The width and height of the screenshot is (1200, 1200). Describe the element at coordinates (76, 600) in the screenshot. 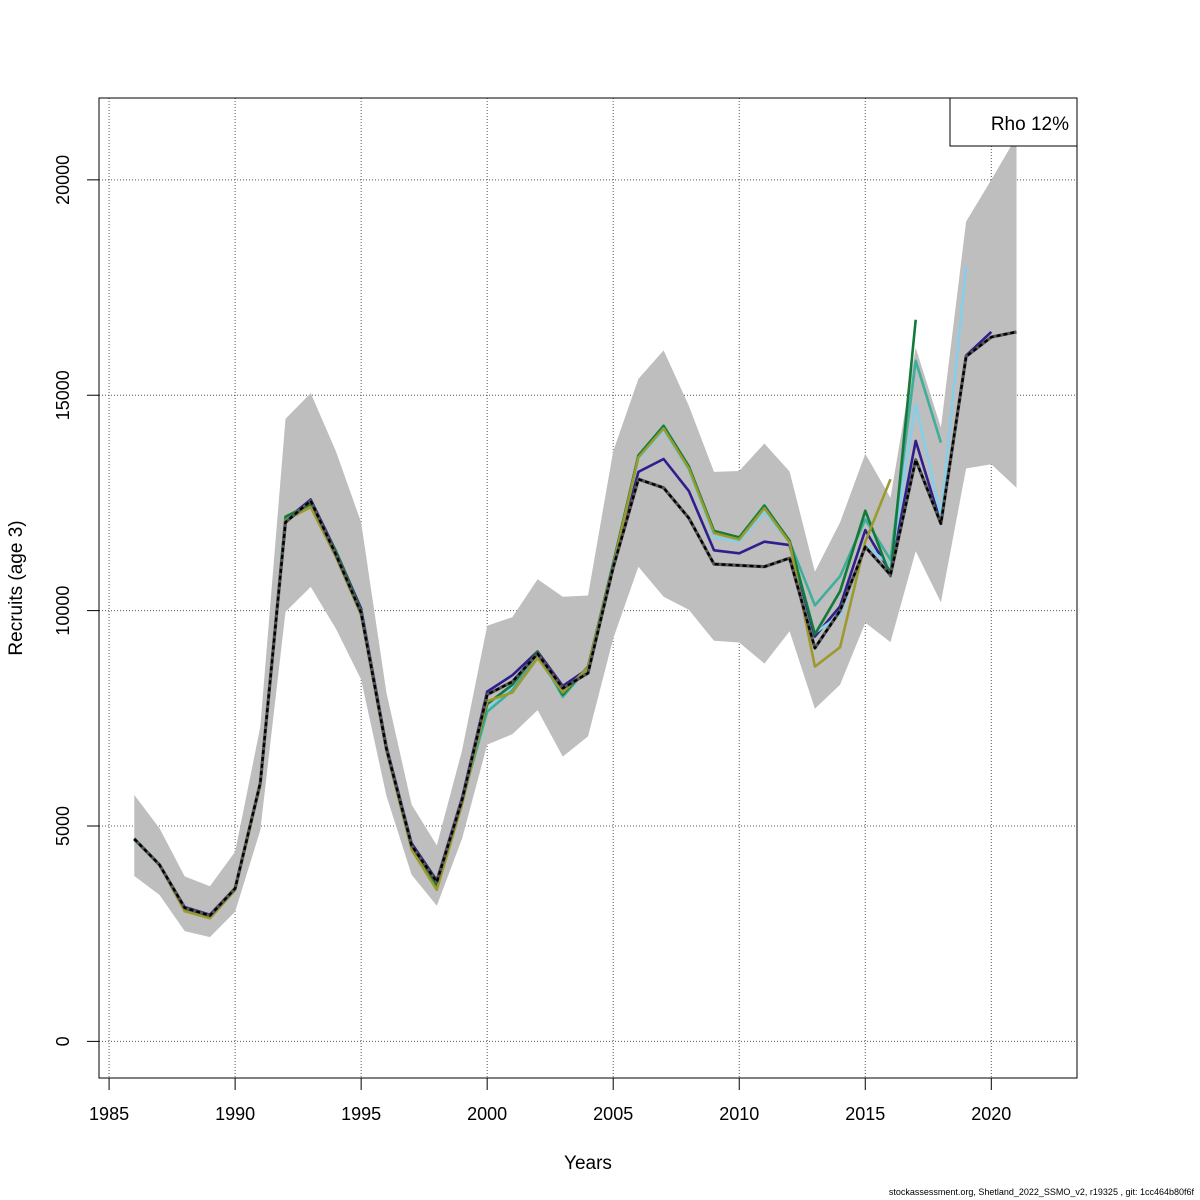

I see `y-axis: 0 5000 10000 15000 20000` at that location.